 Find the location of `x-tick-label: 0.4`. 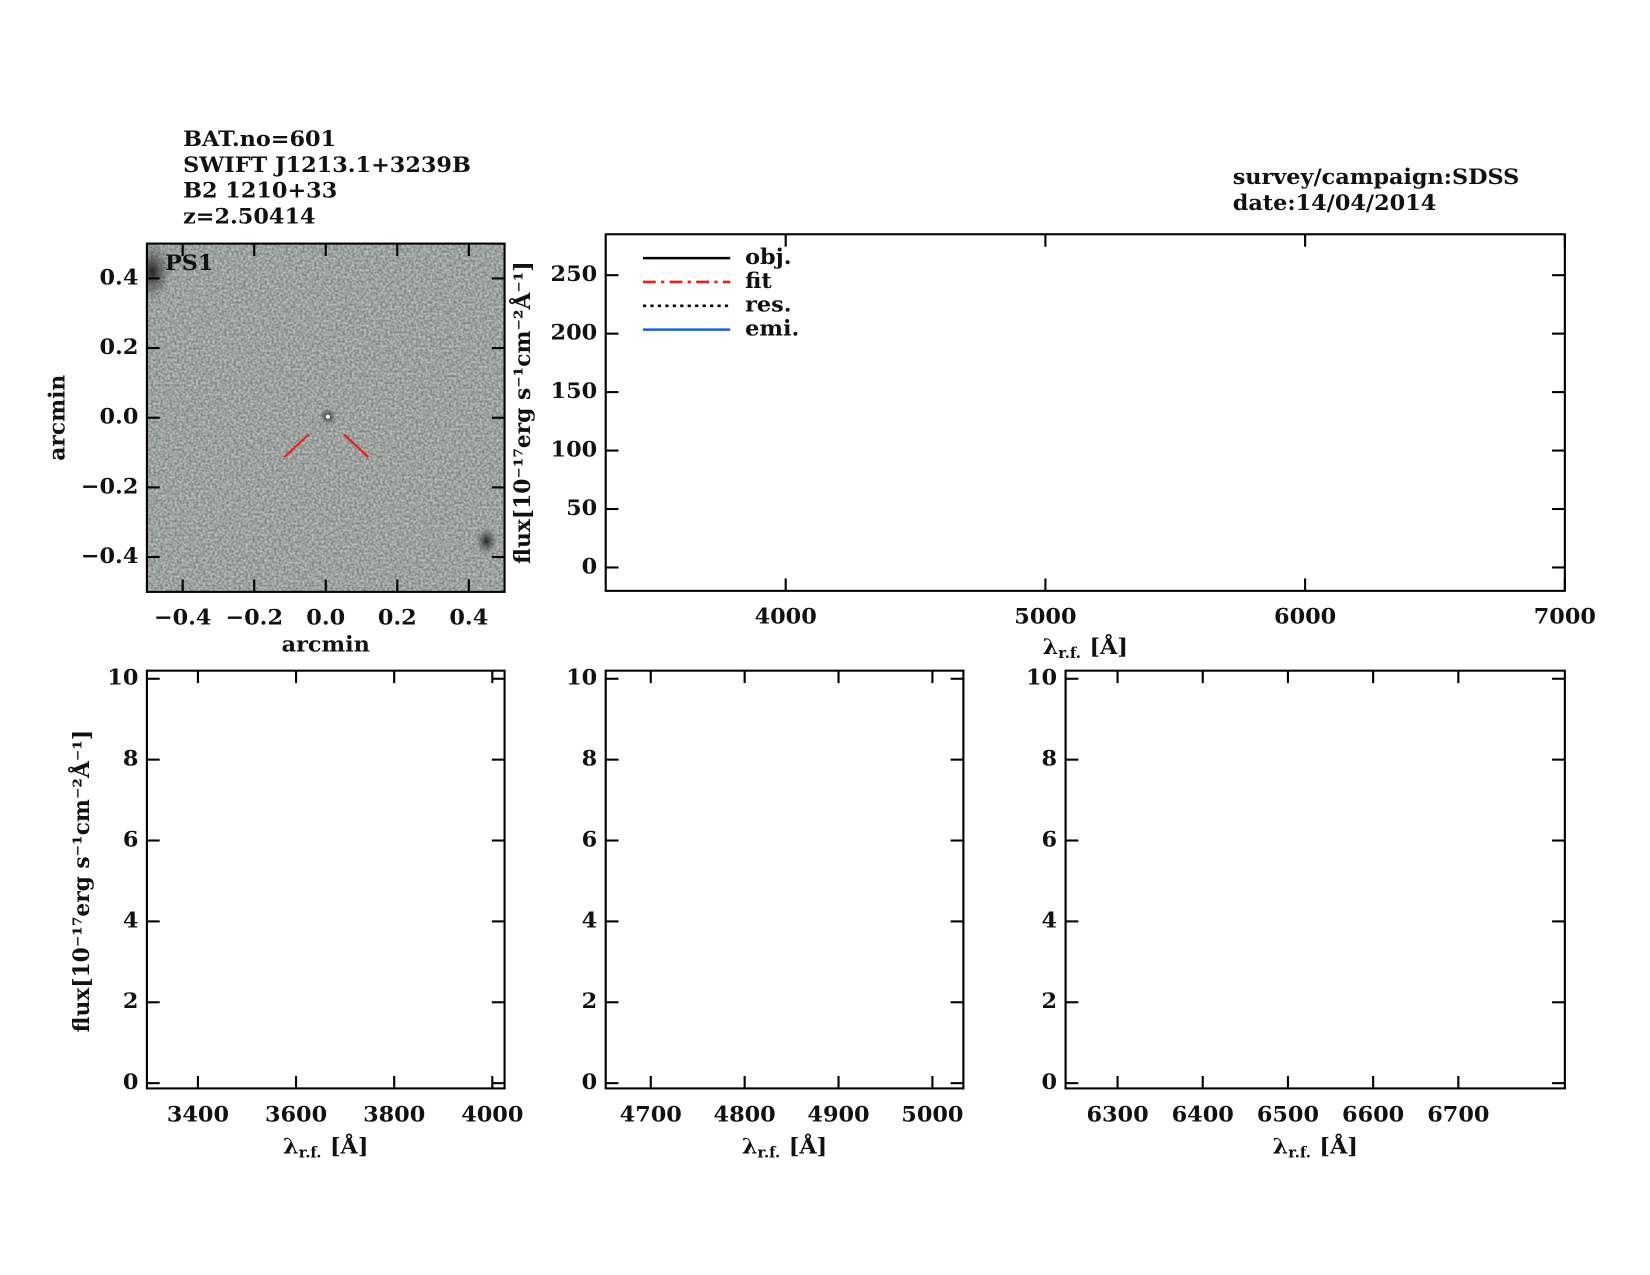

x-tick-label: 0.4 is located at coordinates (468, 618).